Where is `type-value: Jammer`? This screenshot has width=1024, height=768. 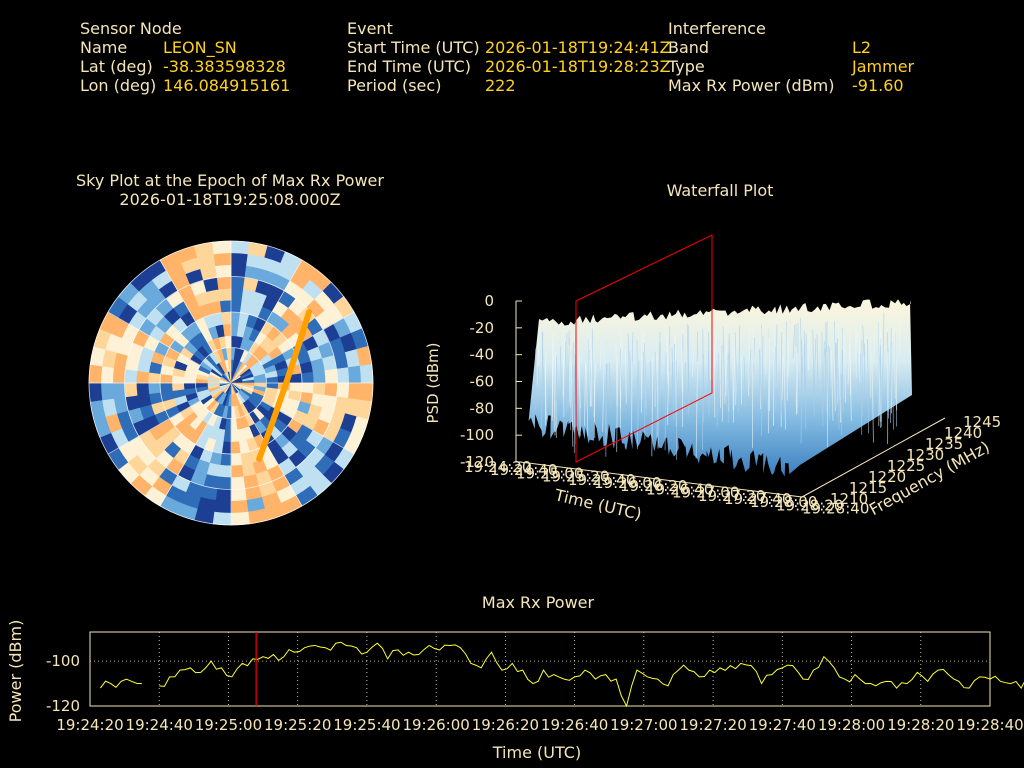 type-value: Jammer is located at coordinates (883, 66).